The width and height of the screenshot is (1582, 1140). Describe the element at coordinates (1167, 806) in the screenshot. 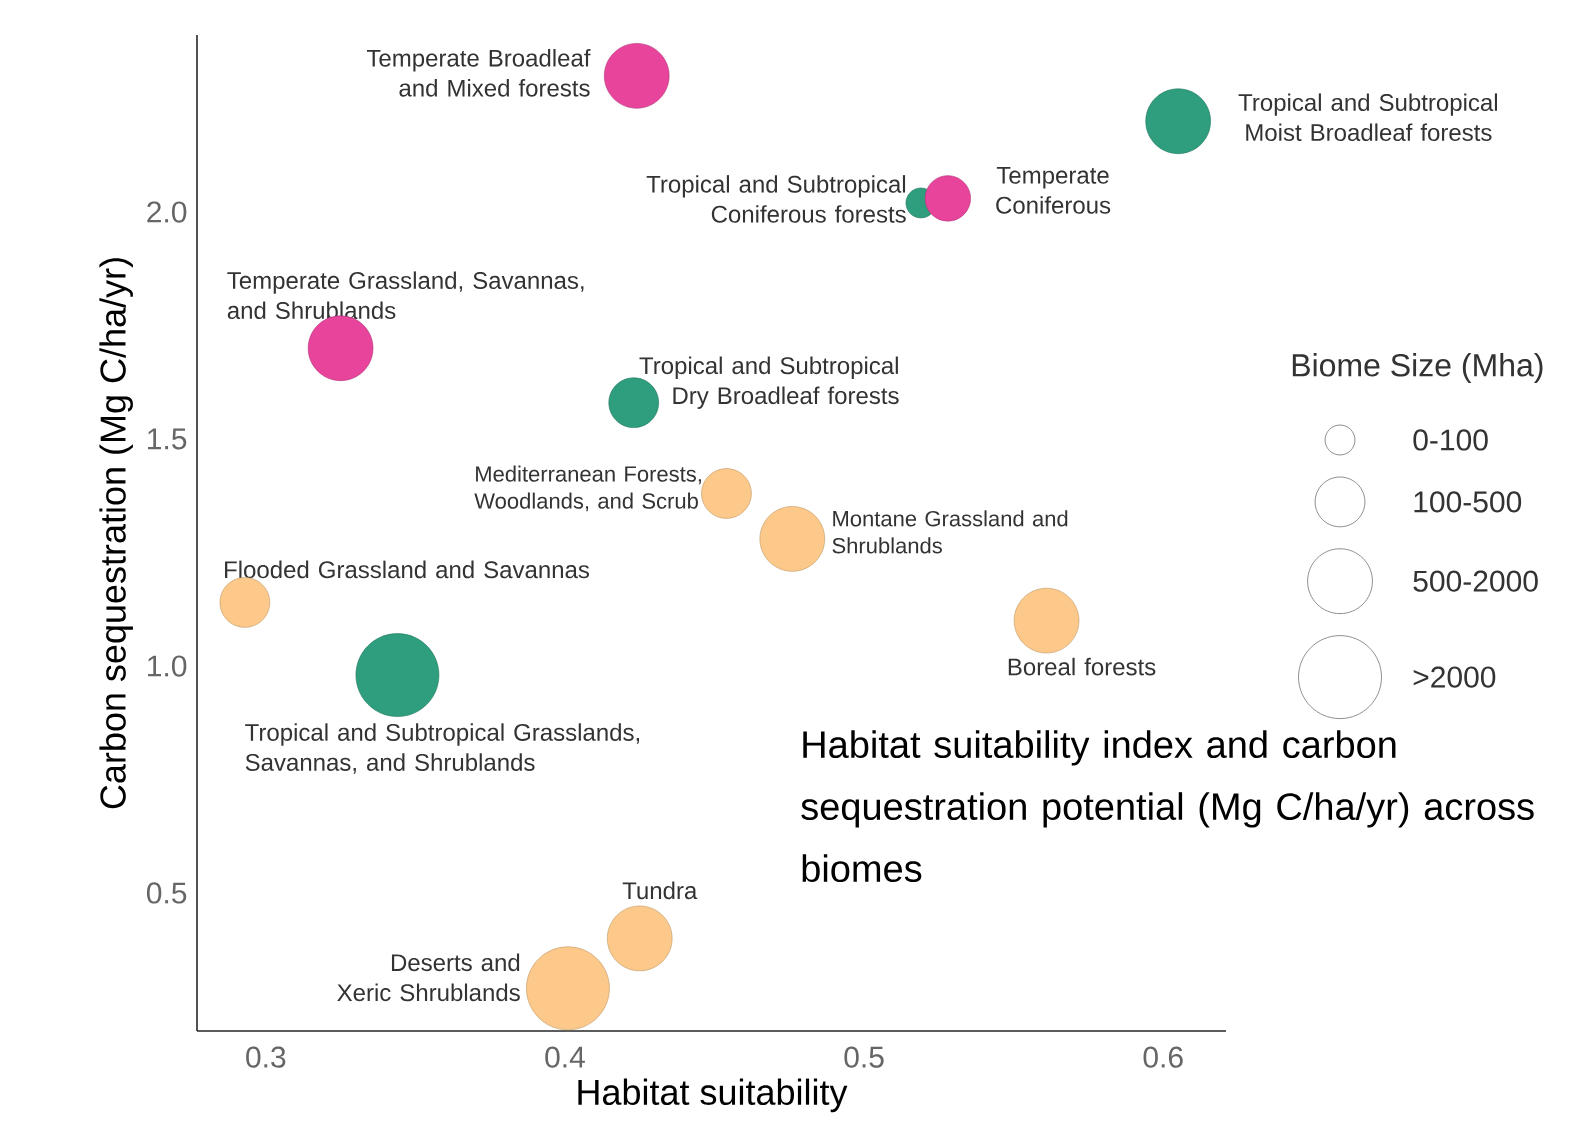

I see `annotation: Habitat suitability index and carbon sequestration potential (Mg C/ha/yr) across biomes` at that location.